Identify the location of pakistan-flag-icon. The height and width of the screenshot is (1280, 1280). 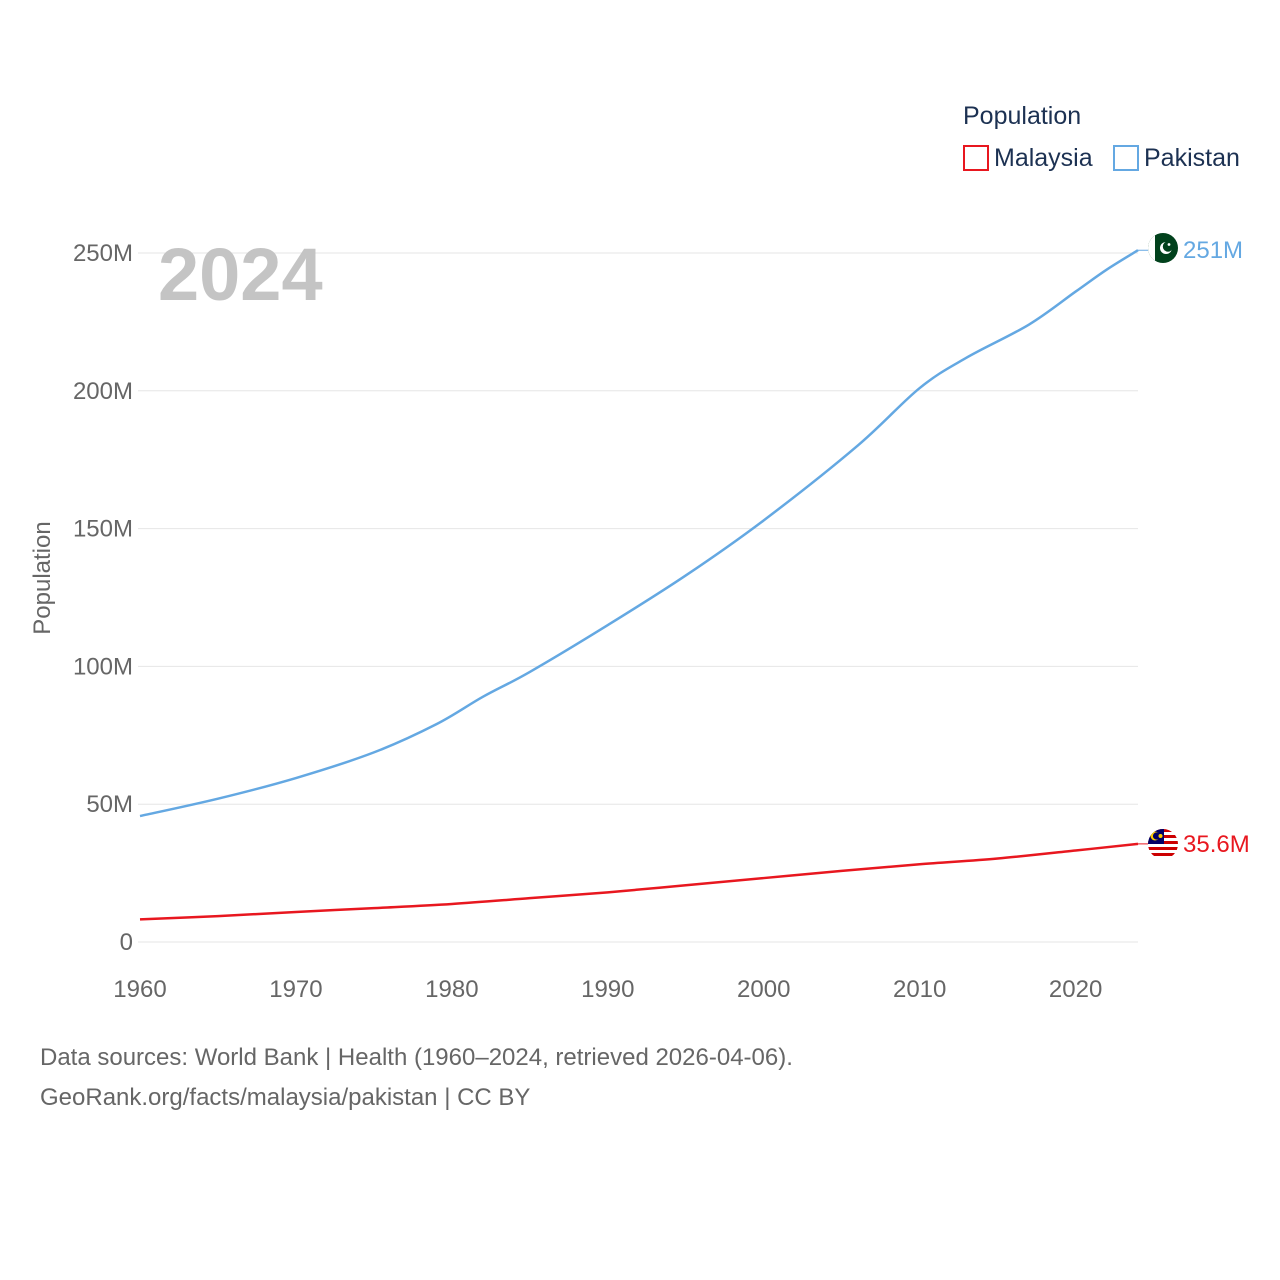
(1163, 248).